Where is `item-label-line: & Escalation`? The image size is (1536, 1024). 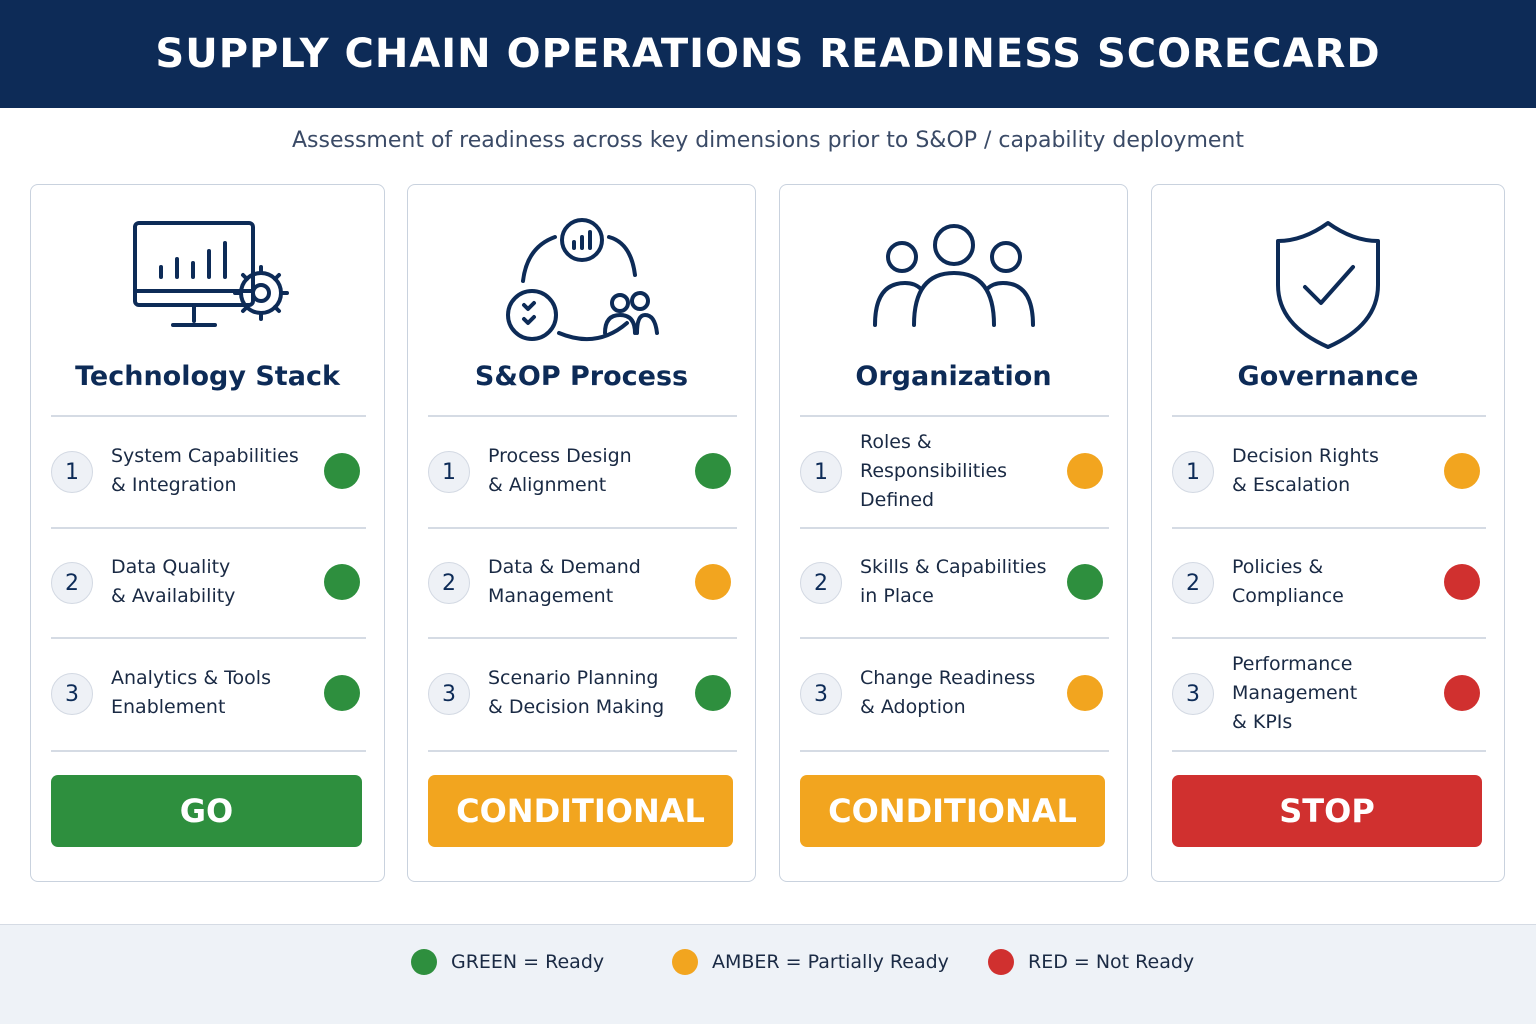
item-label-line: & Escalation is located at coordinates (1291, 485).